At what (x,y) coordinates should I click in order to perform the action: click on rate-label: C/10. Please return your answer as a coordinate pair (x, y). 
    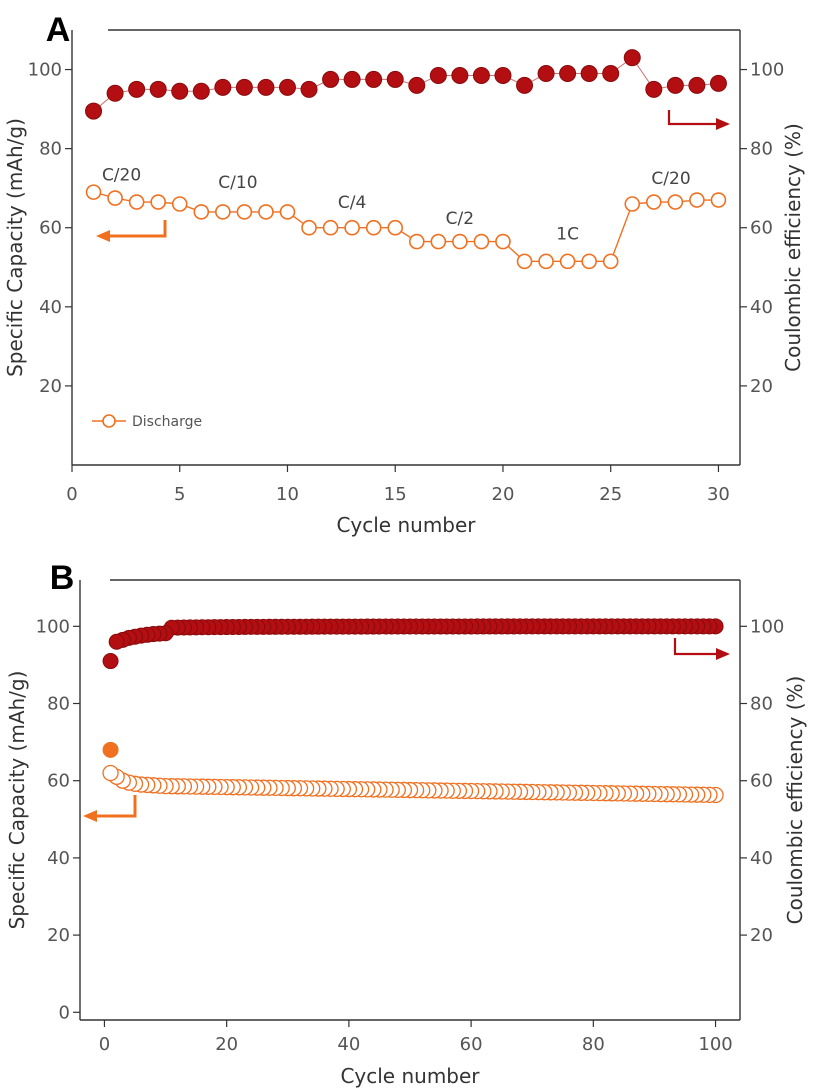
    Looking at the image, I should click on (237, 183).